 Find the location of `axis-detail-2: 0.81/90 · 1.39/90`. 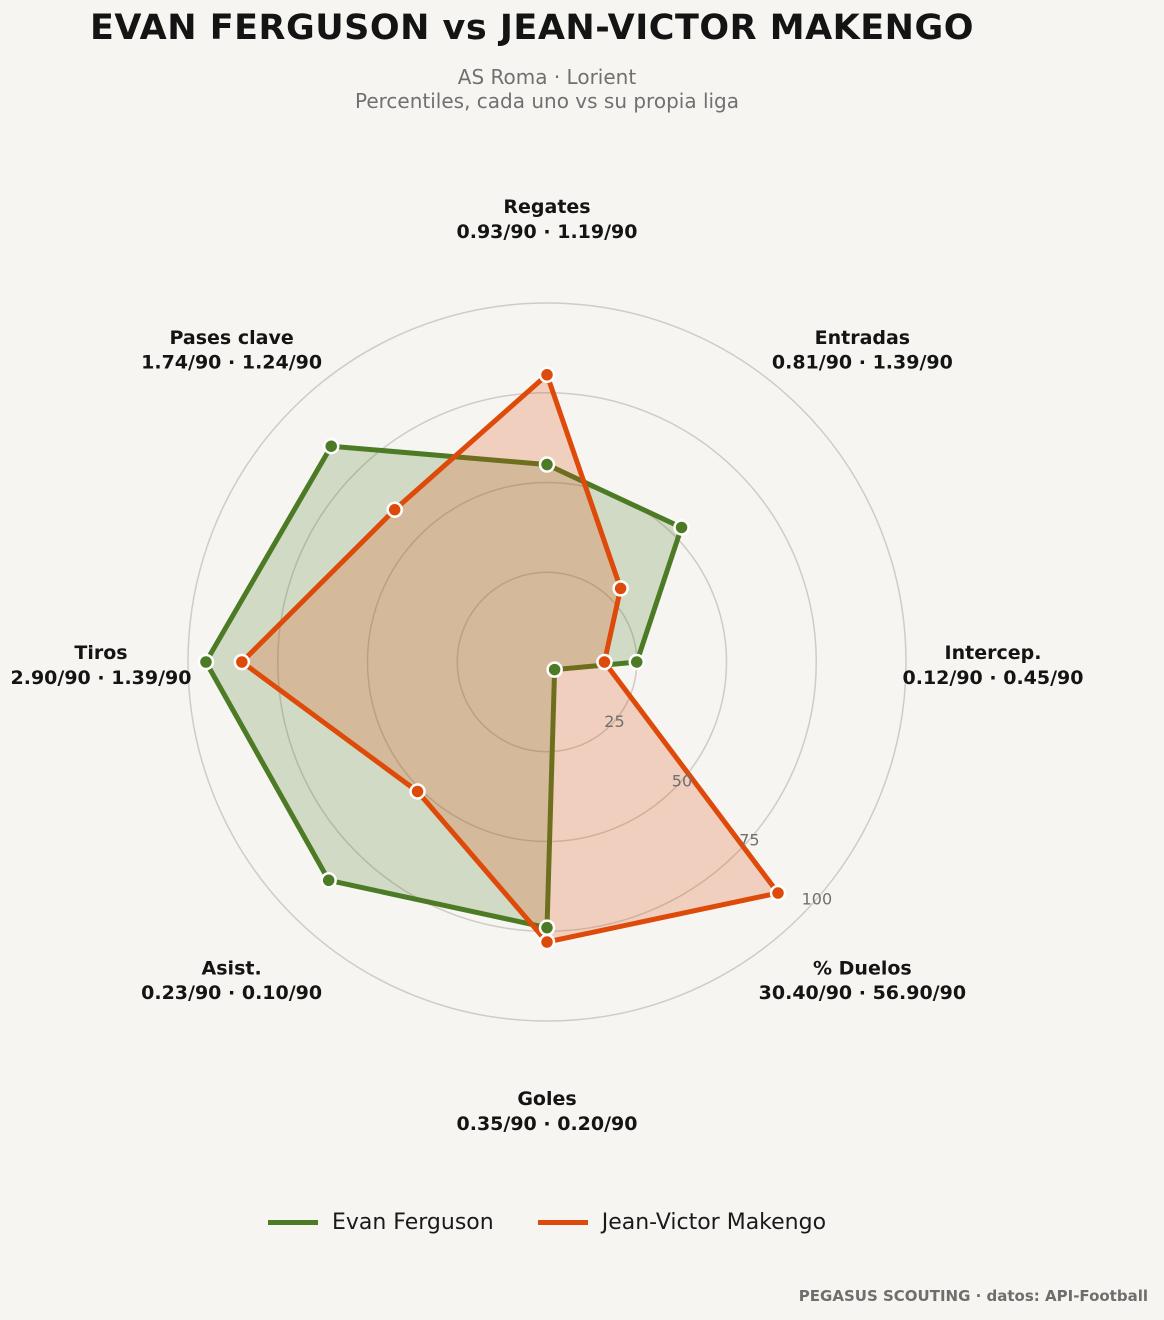

axis-detail-2: 0.81/90 · 1.39/90 is located at coordinates (862, 362).